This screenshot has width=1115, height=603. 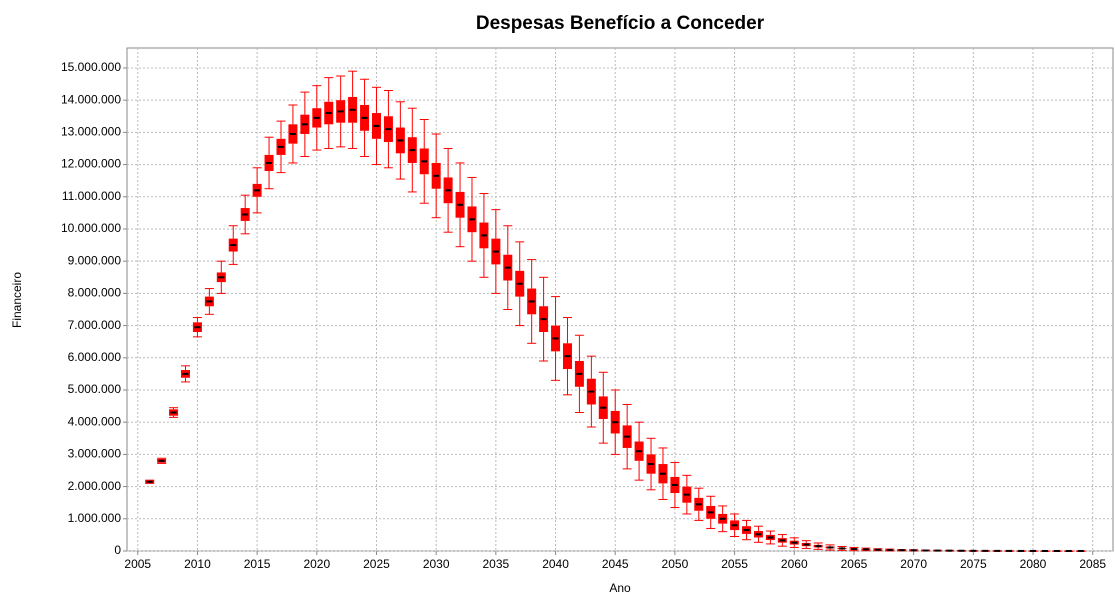 I want to click on x-tick-label: 2070, so click(x=913, y=564).